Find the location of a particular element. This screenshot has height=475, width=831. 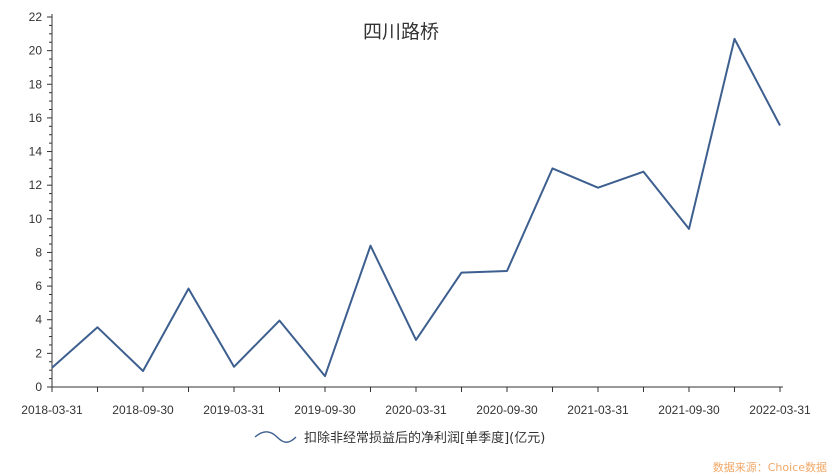

x-tick-label: 2021-09-30 is located at coordinates (689, 410).